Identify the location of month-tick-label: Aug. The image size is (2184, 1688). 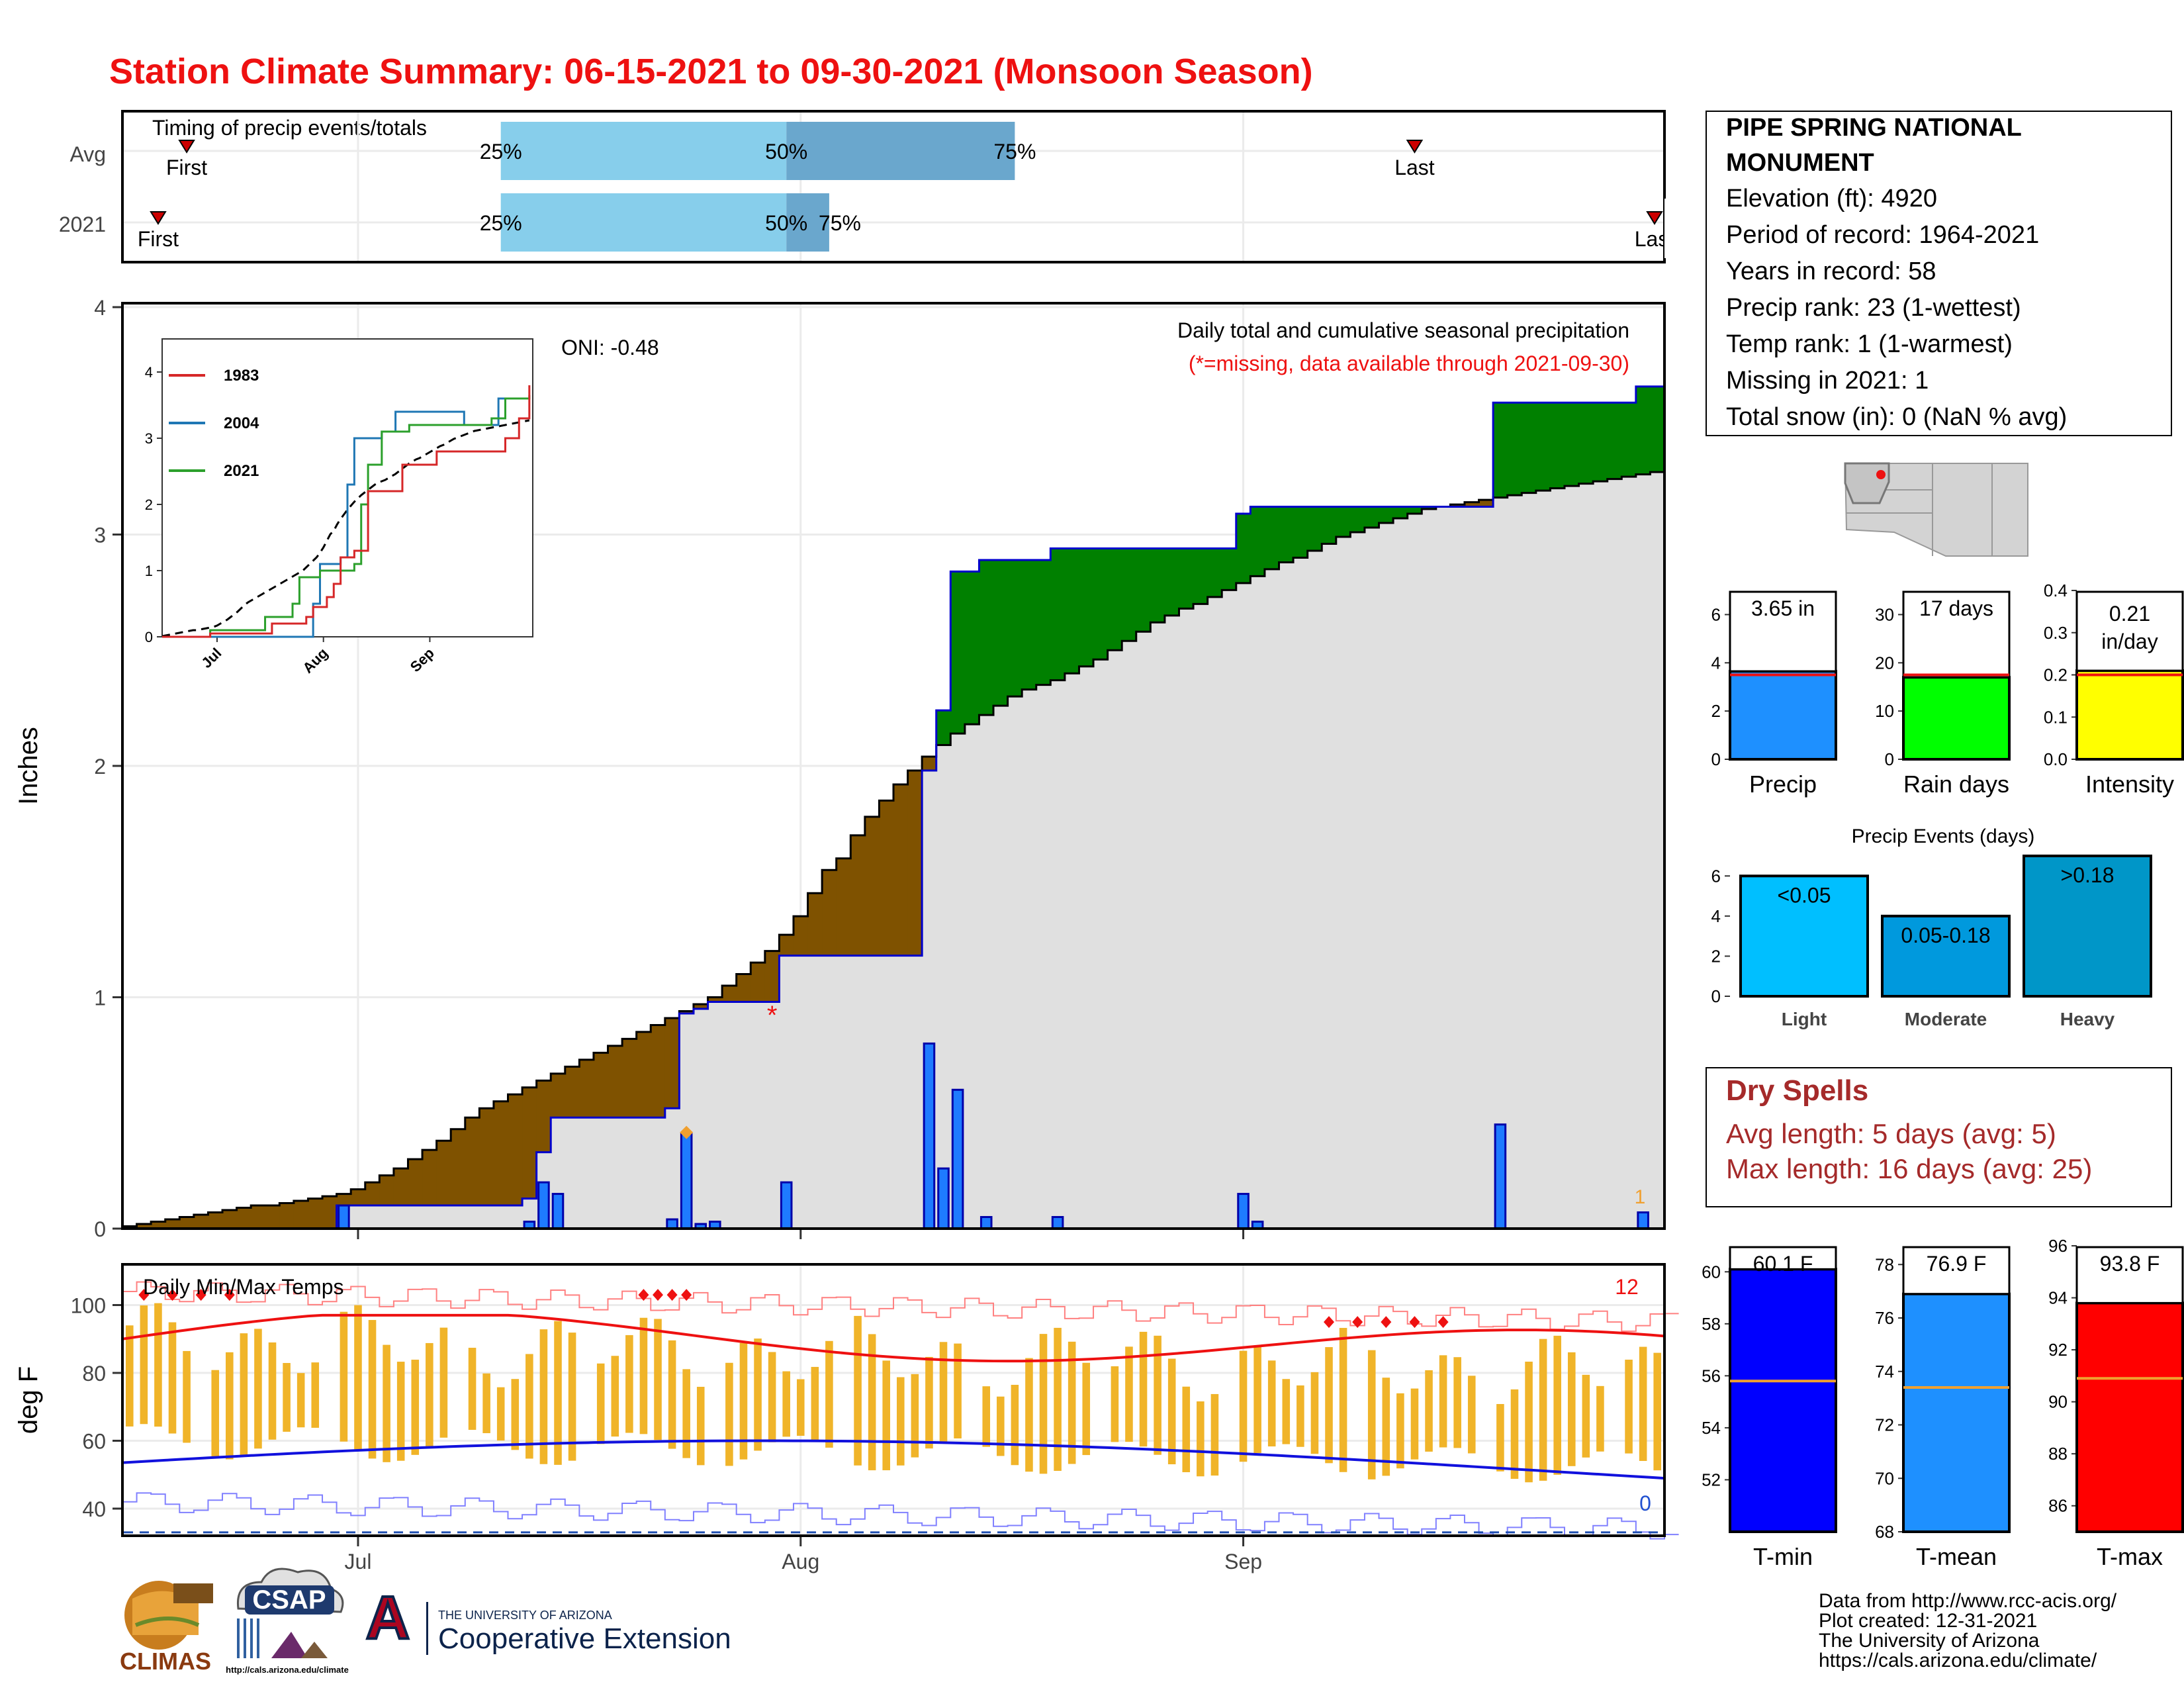
(800, 1561).